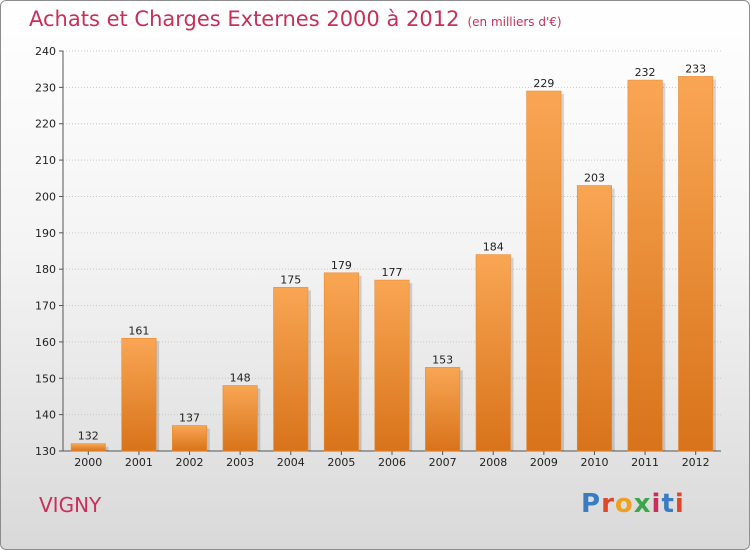  What do you see at coordinates (608, 504) in the screenshot?
I see `logo-letter: r` at bounding box center [608, 504].